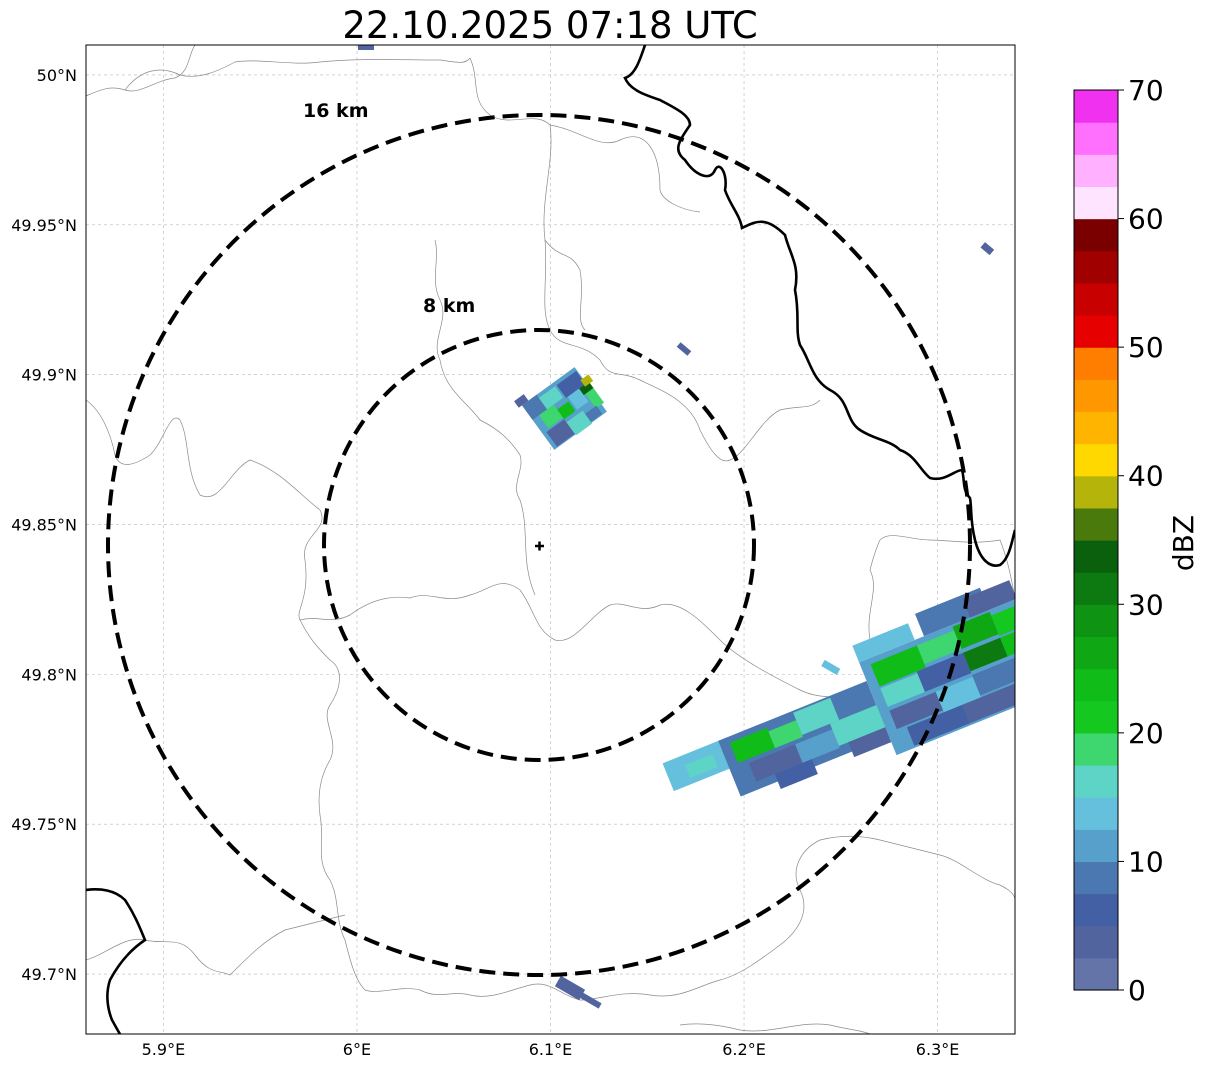  I want to click on range-ring-16km-label: 16 km, so click(336, 111).